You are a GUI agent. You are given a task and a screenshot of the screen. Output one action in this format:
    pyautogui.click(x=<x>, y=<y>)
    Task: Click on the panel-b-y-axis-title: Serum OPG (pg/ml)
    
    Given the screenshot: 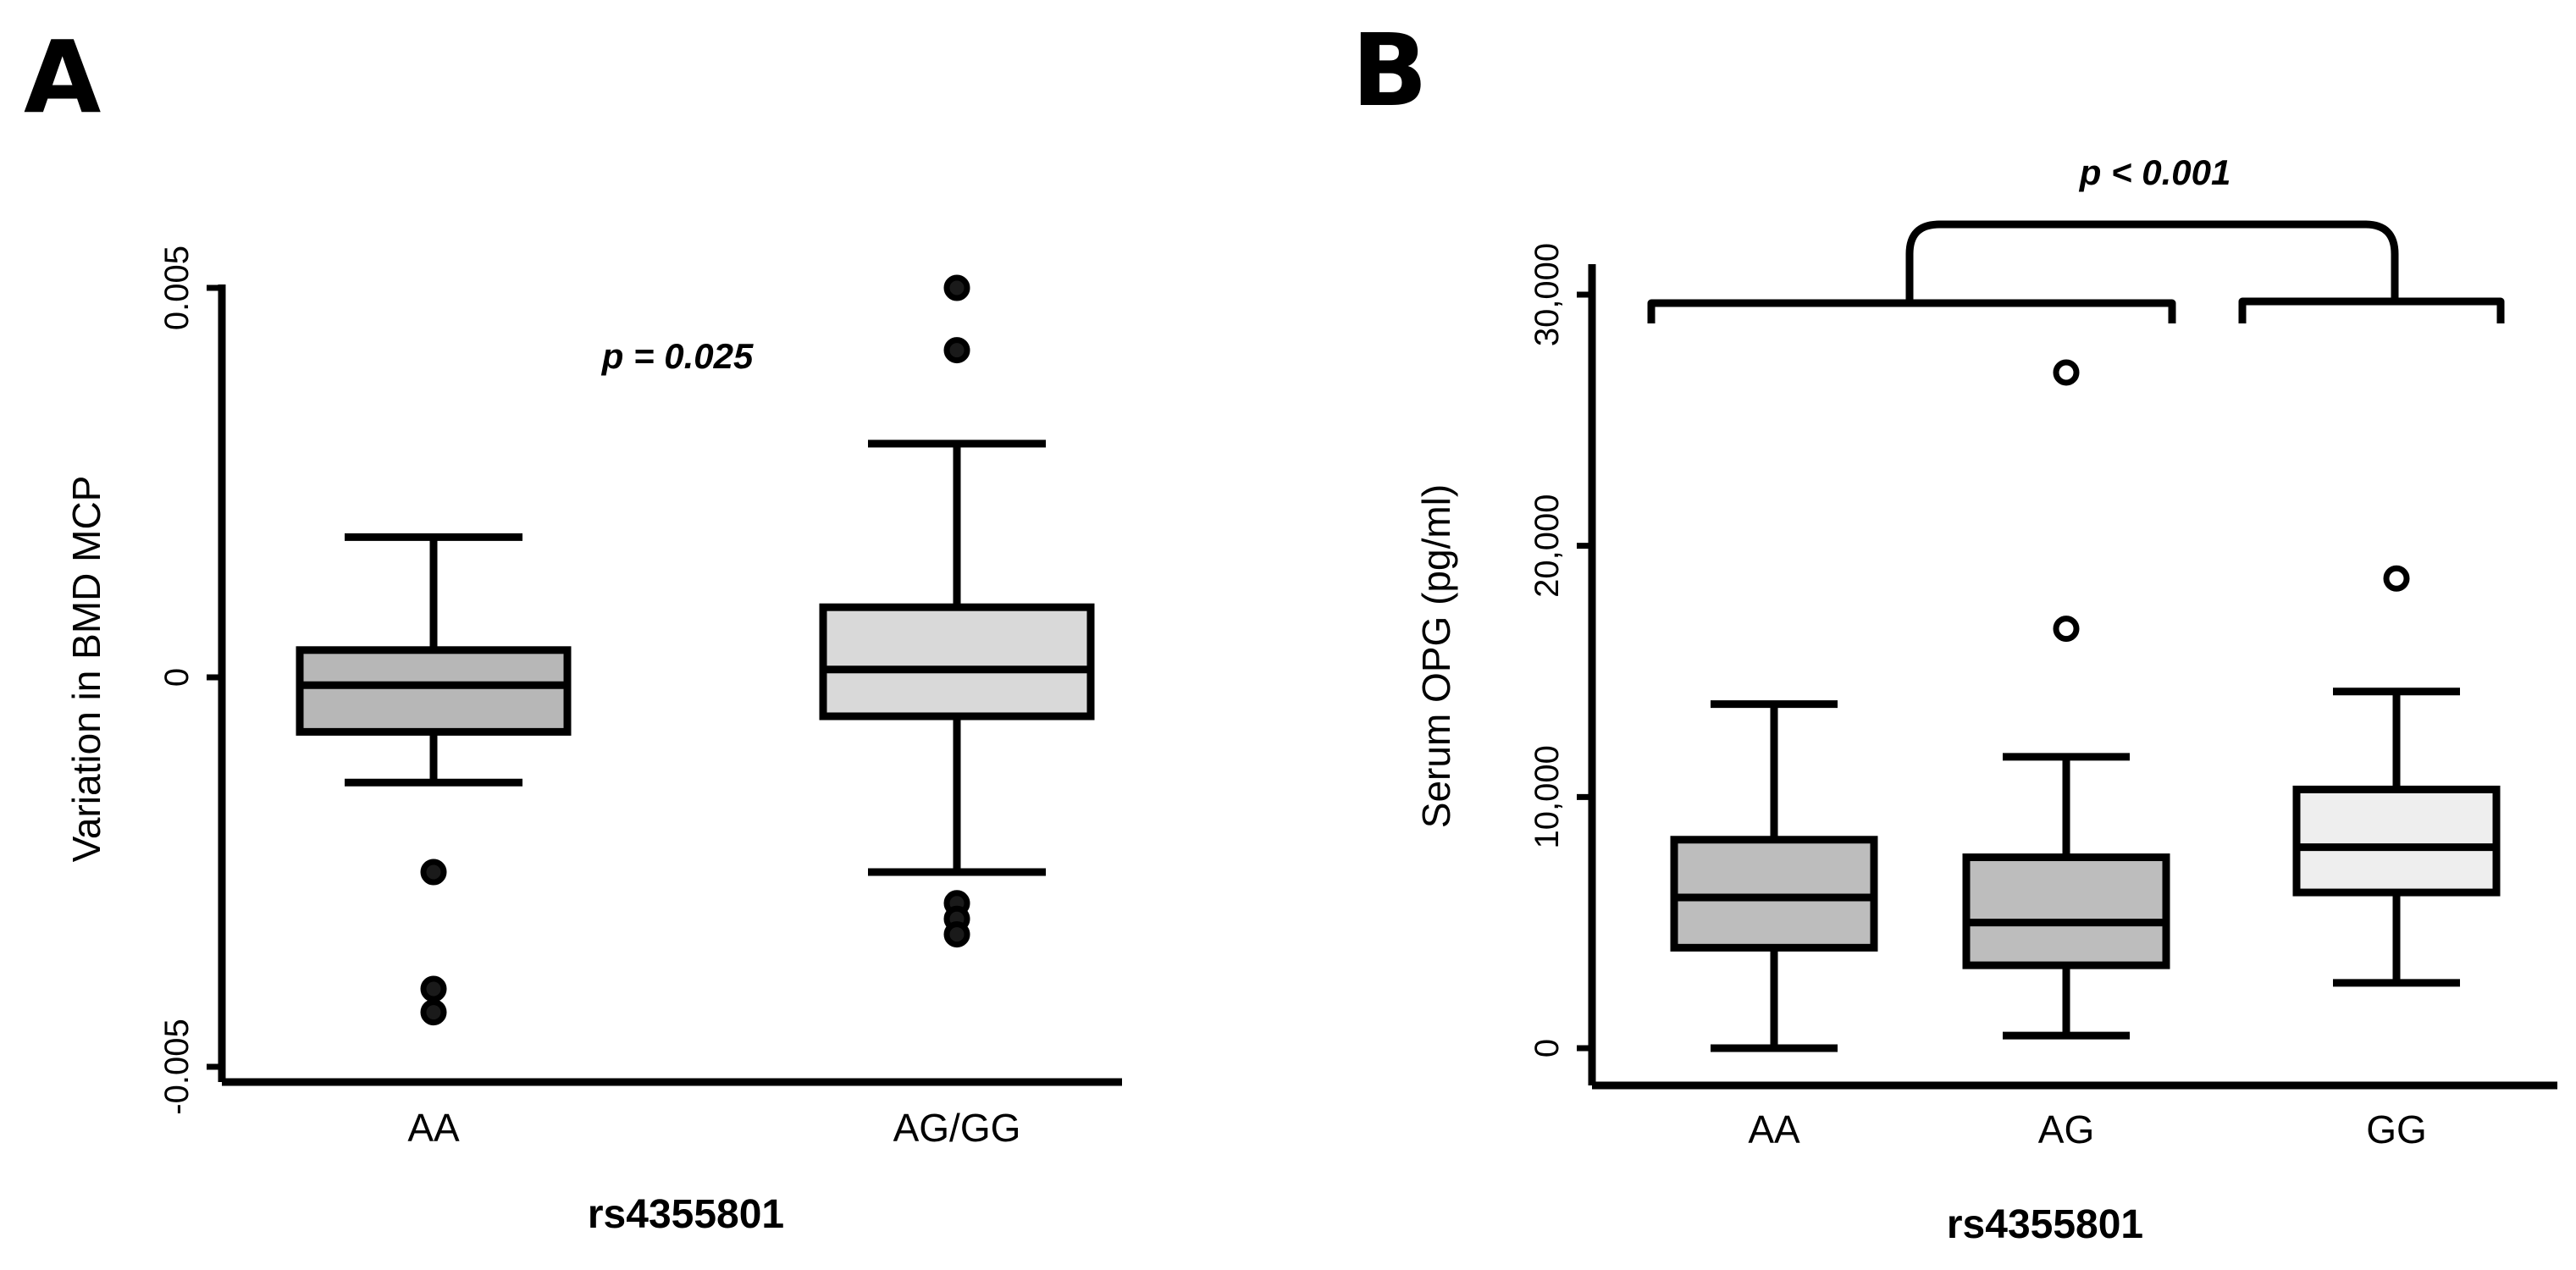 What is the action you would take?
    pyautogui.click(x=1436, y=656)
    